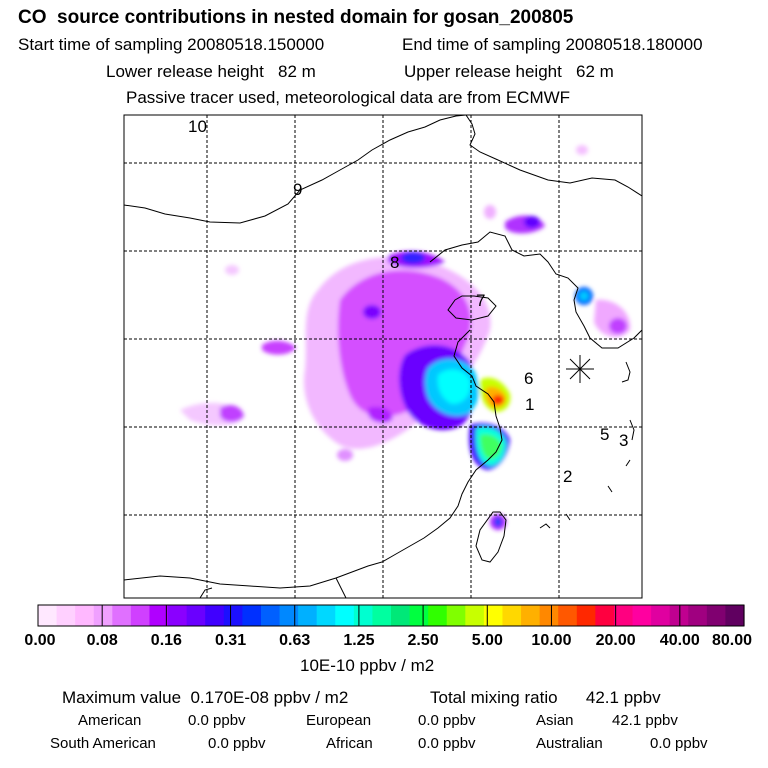 The image size is (768, 768). Describe the element at coordinates (394, 262) in the screenshot. I see `trajectory-label: 8` at that location.